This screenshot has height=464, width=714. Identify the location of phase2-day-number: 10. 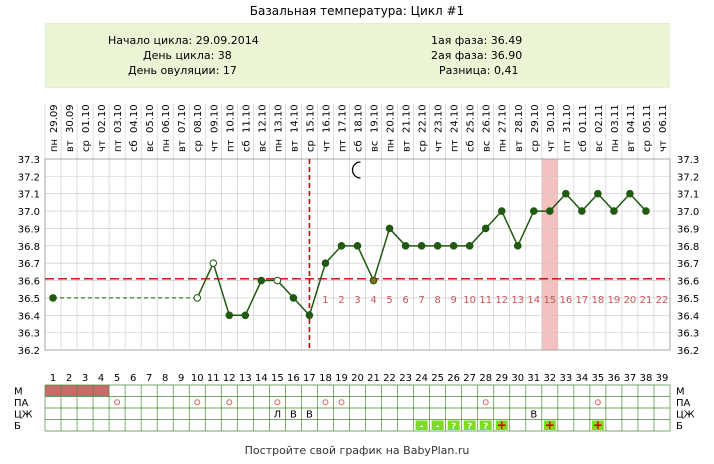
(469, 300).